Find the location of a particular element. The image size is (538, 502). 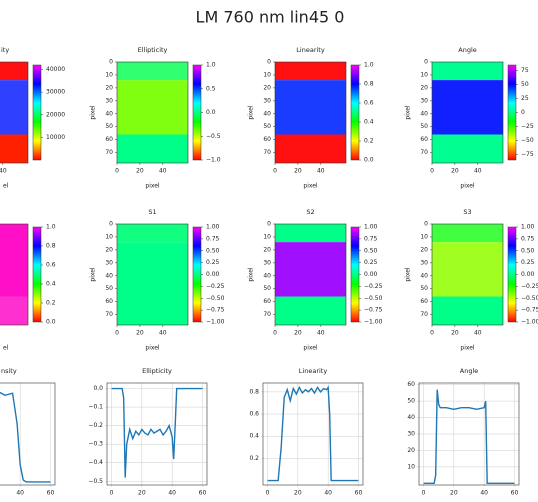

colorbar-tick-label: 75 is located at coordinates (525, 70).